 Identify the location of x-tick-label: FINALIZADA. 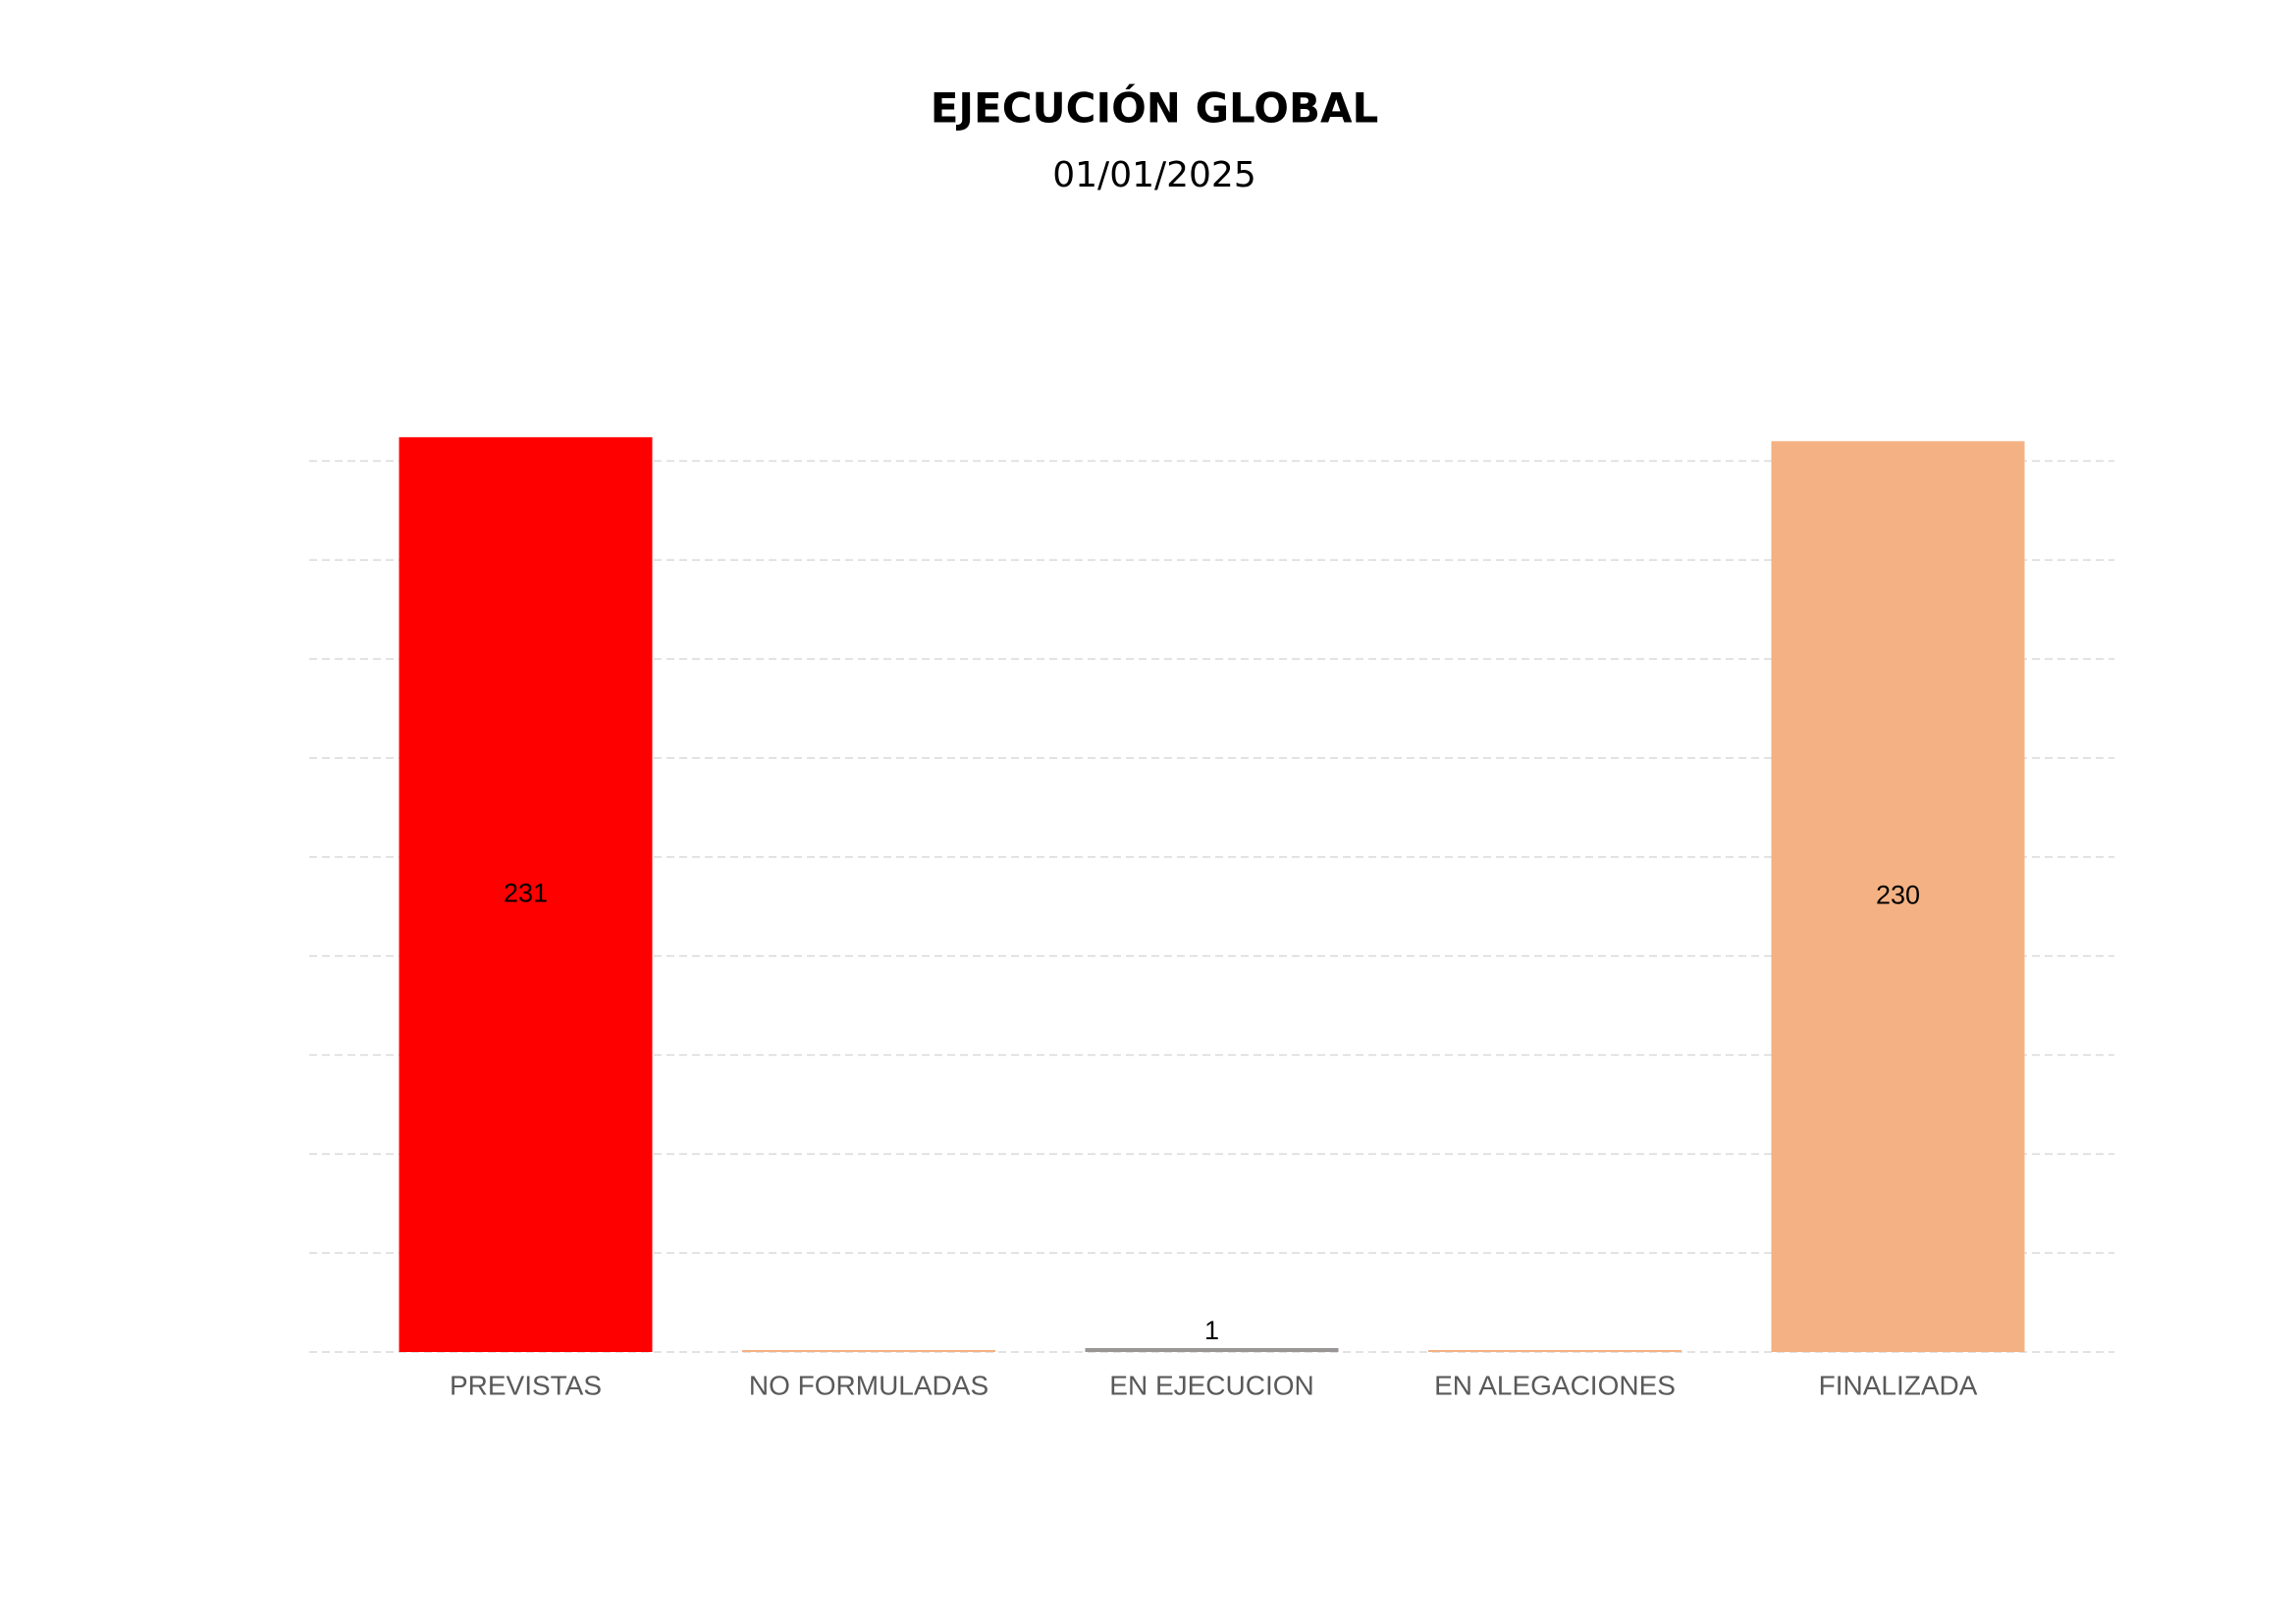
(1898, 1385).